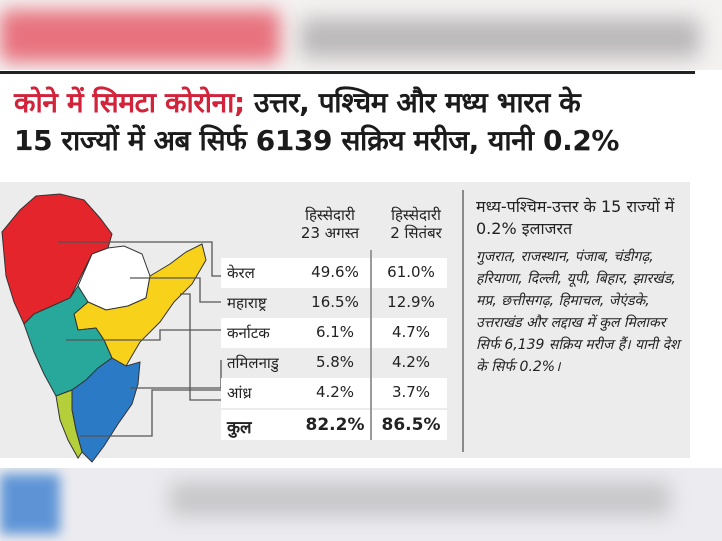  I want to click on state-label: महाराष्ट्र, so click(247, 303).